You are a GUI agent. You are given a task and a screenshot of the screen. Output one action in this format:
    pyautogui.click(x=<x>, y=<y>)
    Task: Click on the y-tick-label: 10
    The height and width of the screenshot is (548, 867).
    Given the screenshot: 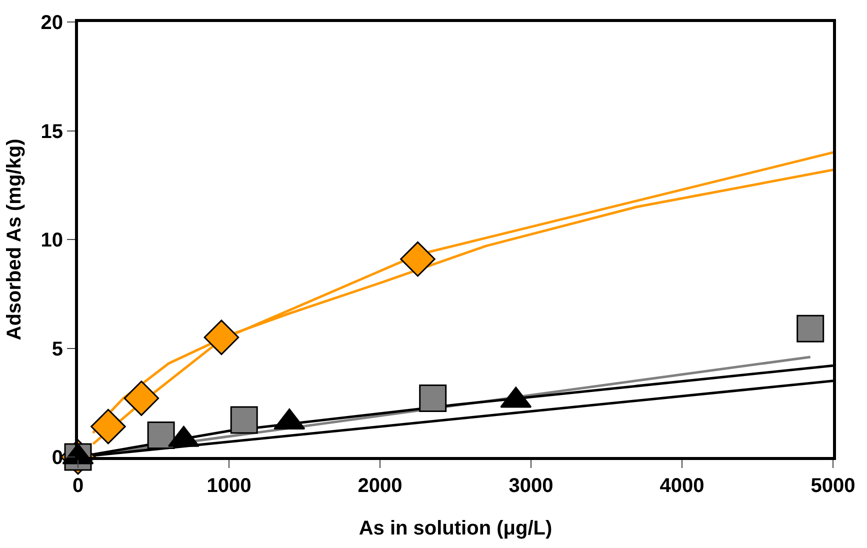 What is the action you would take?
    pyautogui.click(x=51, y=241)
    